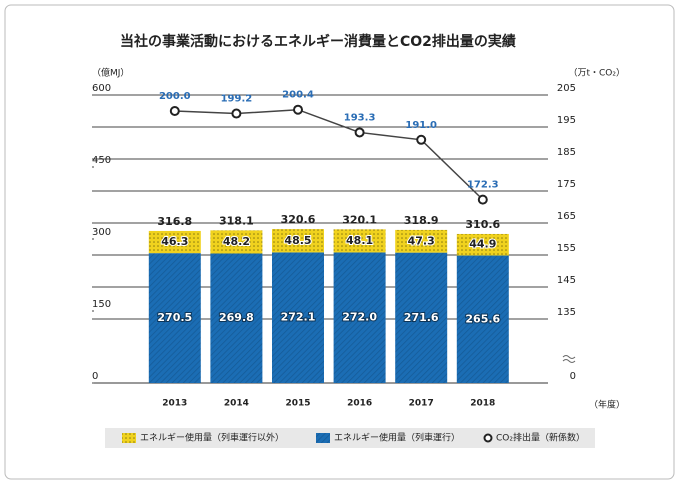 This screenshot has width=680, height=489. Describe the element at coordinates (360, 117) in the screenshot. I see `value-label: 193.3` at that location.